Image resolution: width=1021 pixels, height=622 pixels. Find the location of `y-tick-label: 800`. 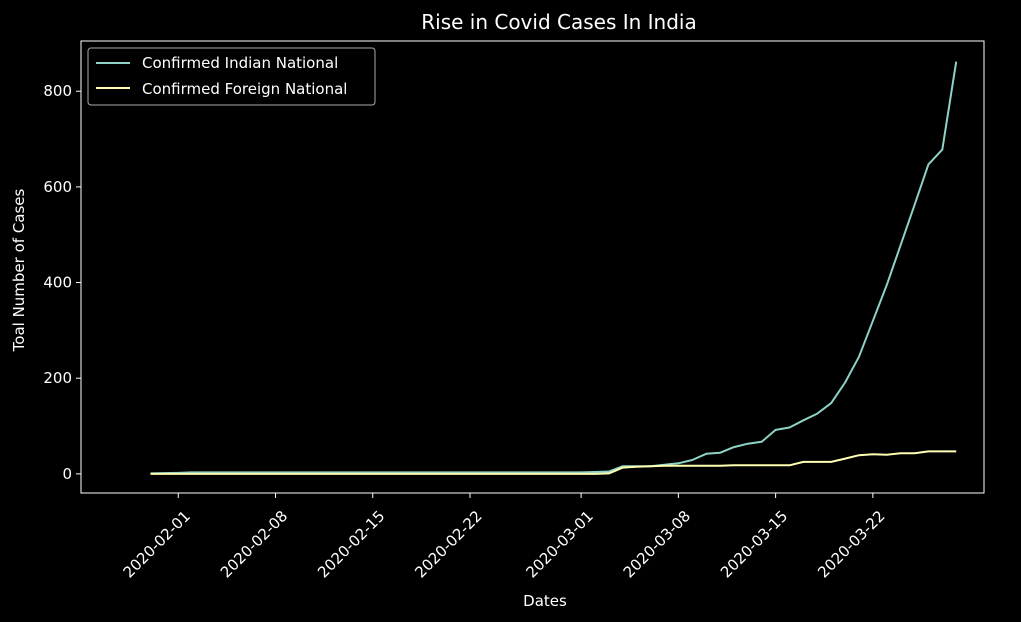

y-tick-label: 800 is located at coordinates (57, 91).